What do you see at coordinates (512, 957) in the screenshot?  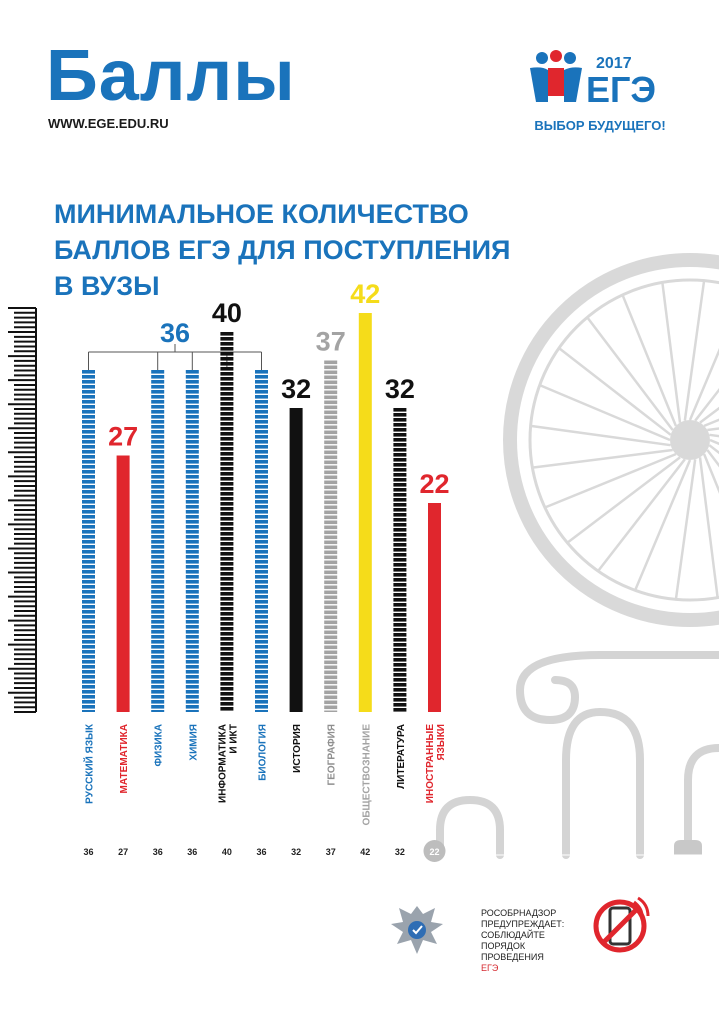 I see `footer-line-5: ПРОВЕДЕНИЯ` at bounding box center [512, 957].